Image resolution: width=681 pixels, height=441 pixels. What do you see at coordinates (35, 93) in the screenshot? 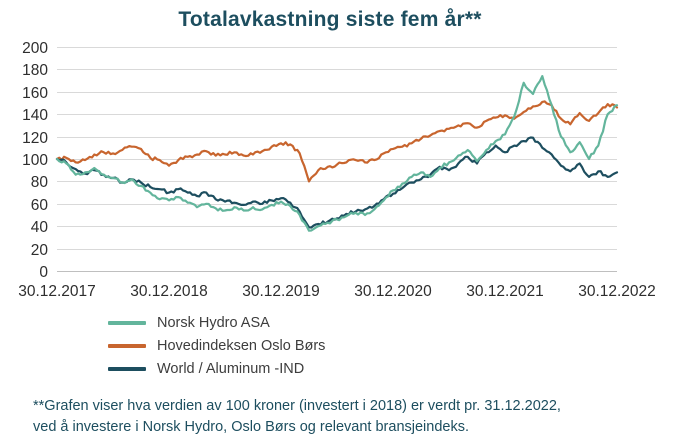
I see `svg-text: 160` at bounding box center [35, 93].